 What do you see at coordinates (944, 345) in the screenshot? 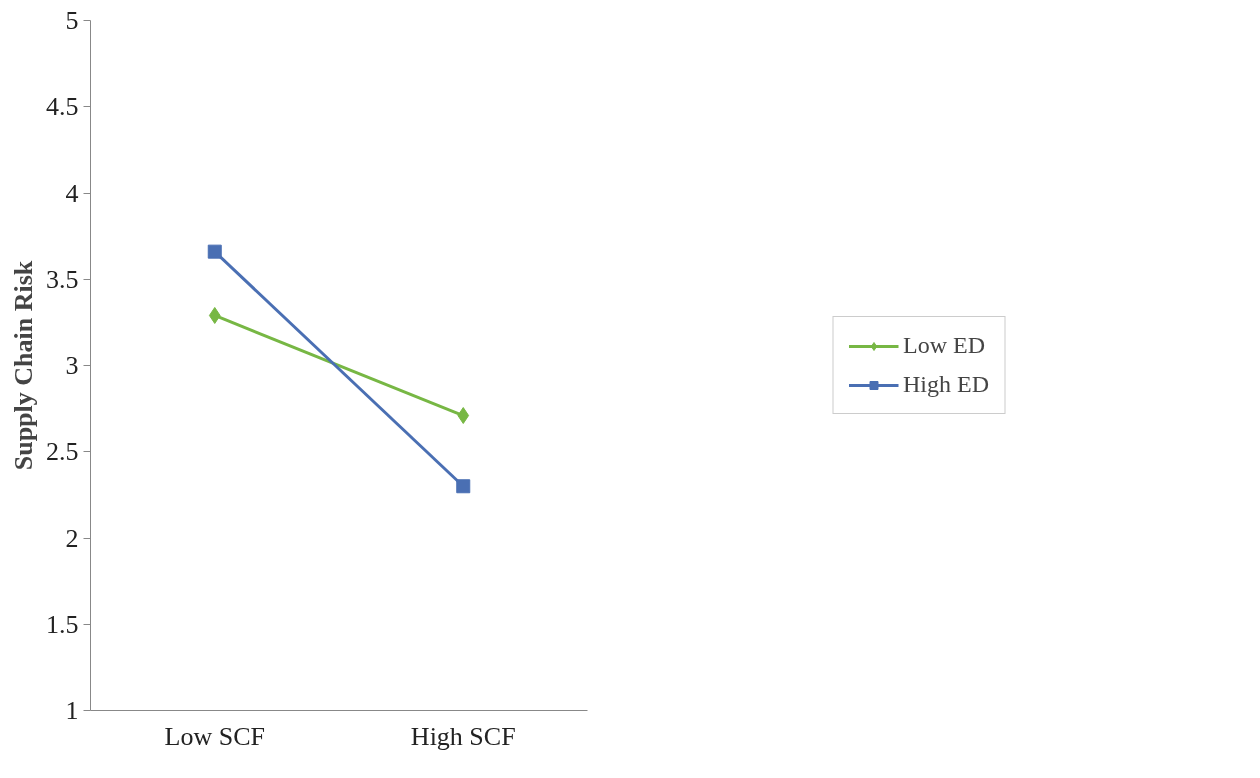
I see `legend-label: Low ED` at bounding box center [944, 345].